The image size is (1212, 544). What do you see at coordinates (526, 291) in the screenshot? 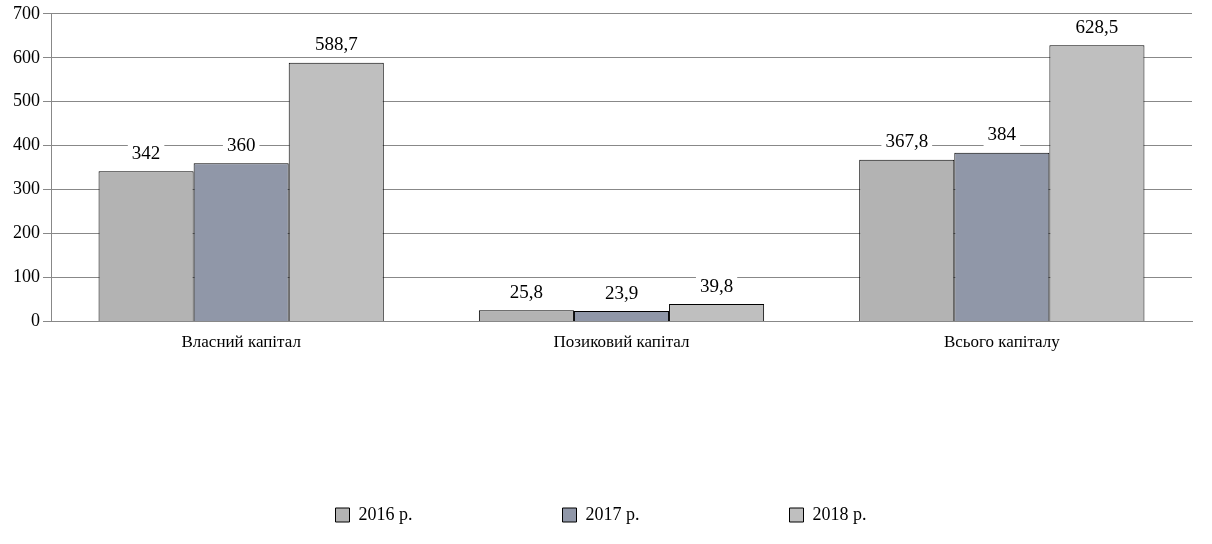
I see `data-label: 25,8` at bounding box center [526, 291].